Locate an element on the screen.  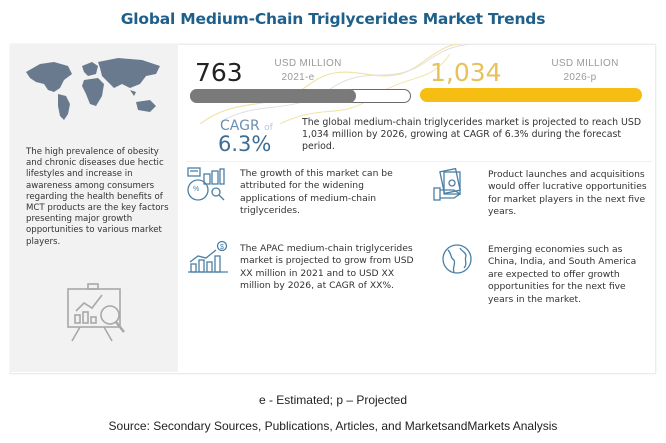
globe-icon is located at coordinates (457, 259).